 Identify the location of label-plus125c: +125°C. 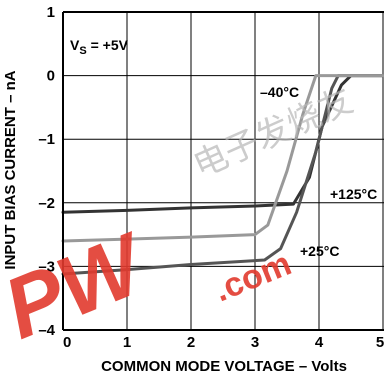
(353, 194).